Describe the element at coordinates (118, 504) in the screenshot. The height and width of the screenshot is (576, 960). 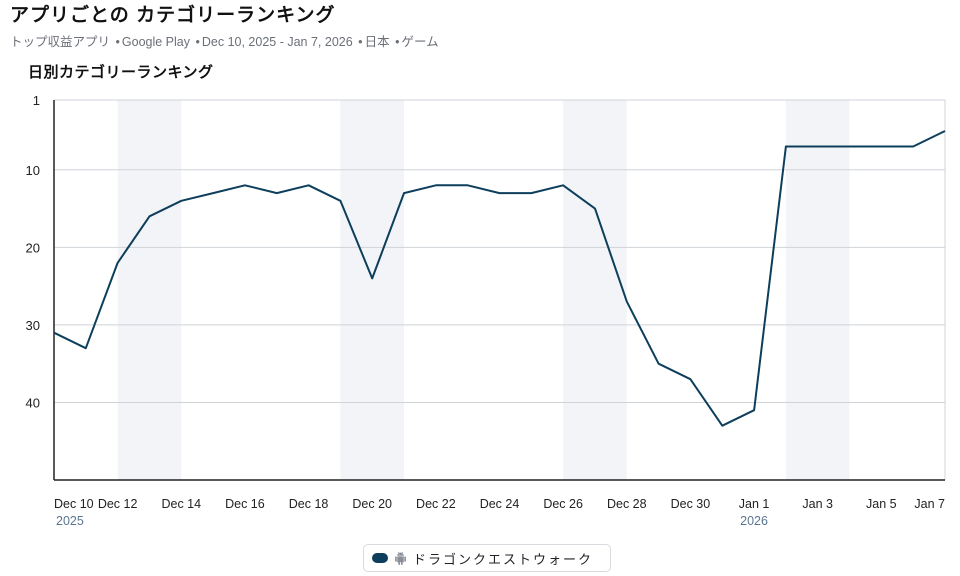
I see `x-tick-label: Dec 12` at that location.